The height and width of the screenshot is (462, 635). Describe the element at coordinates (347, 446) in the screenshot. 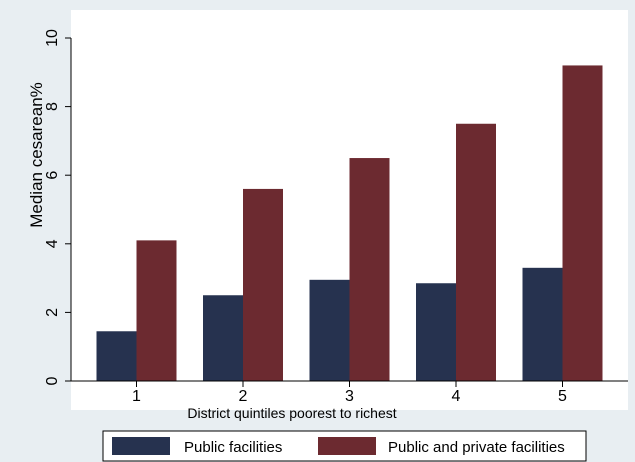

I see `legend-swatch-public-private` at that location.